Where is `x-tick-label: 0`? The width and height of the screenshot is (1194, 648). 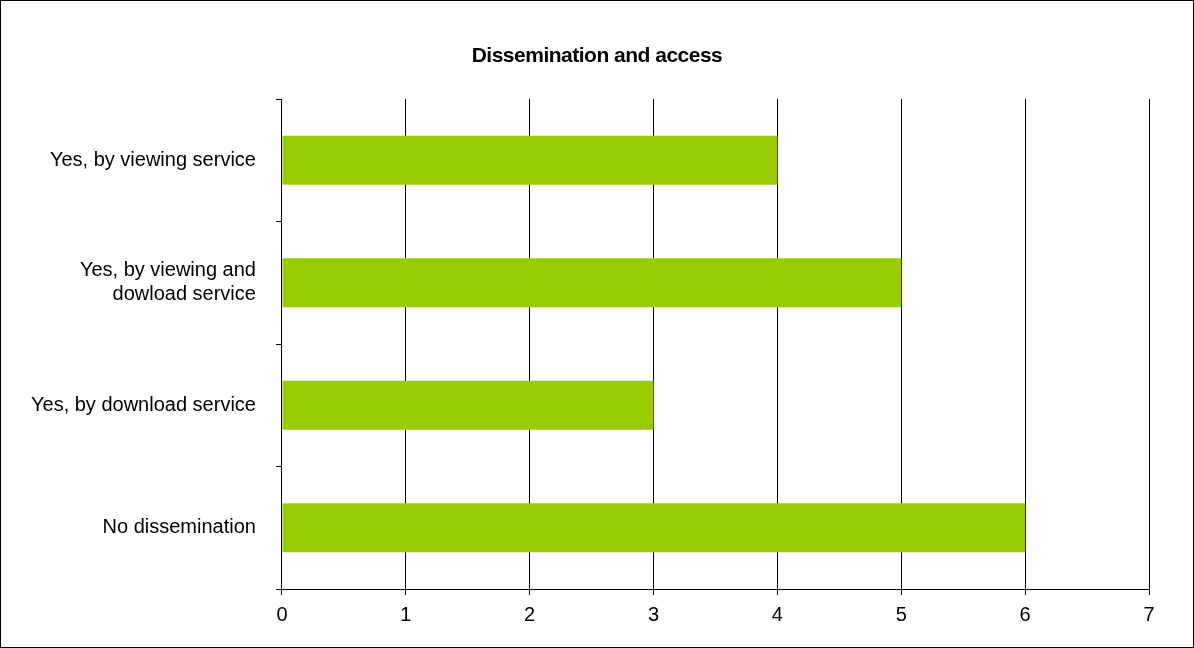
x-tick-label: 0 is located at coordinates (282, 613).